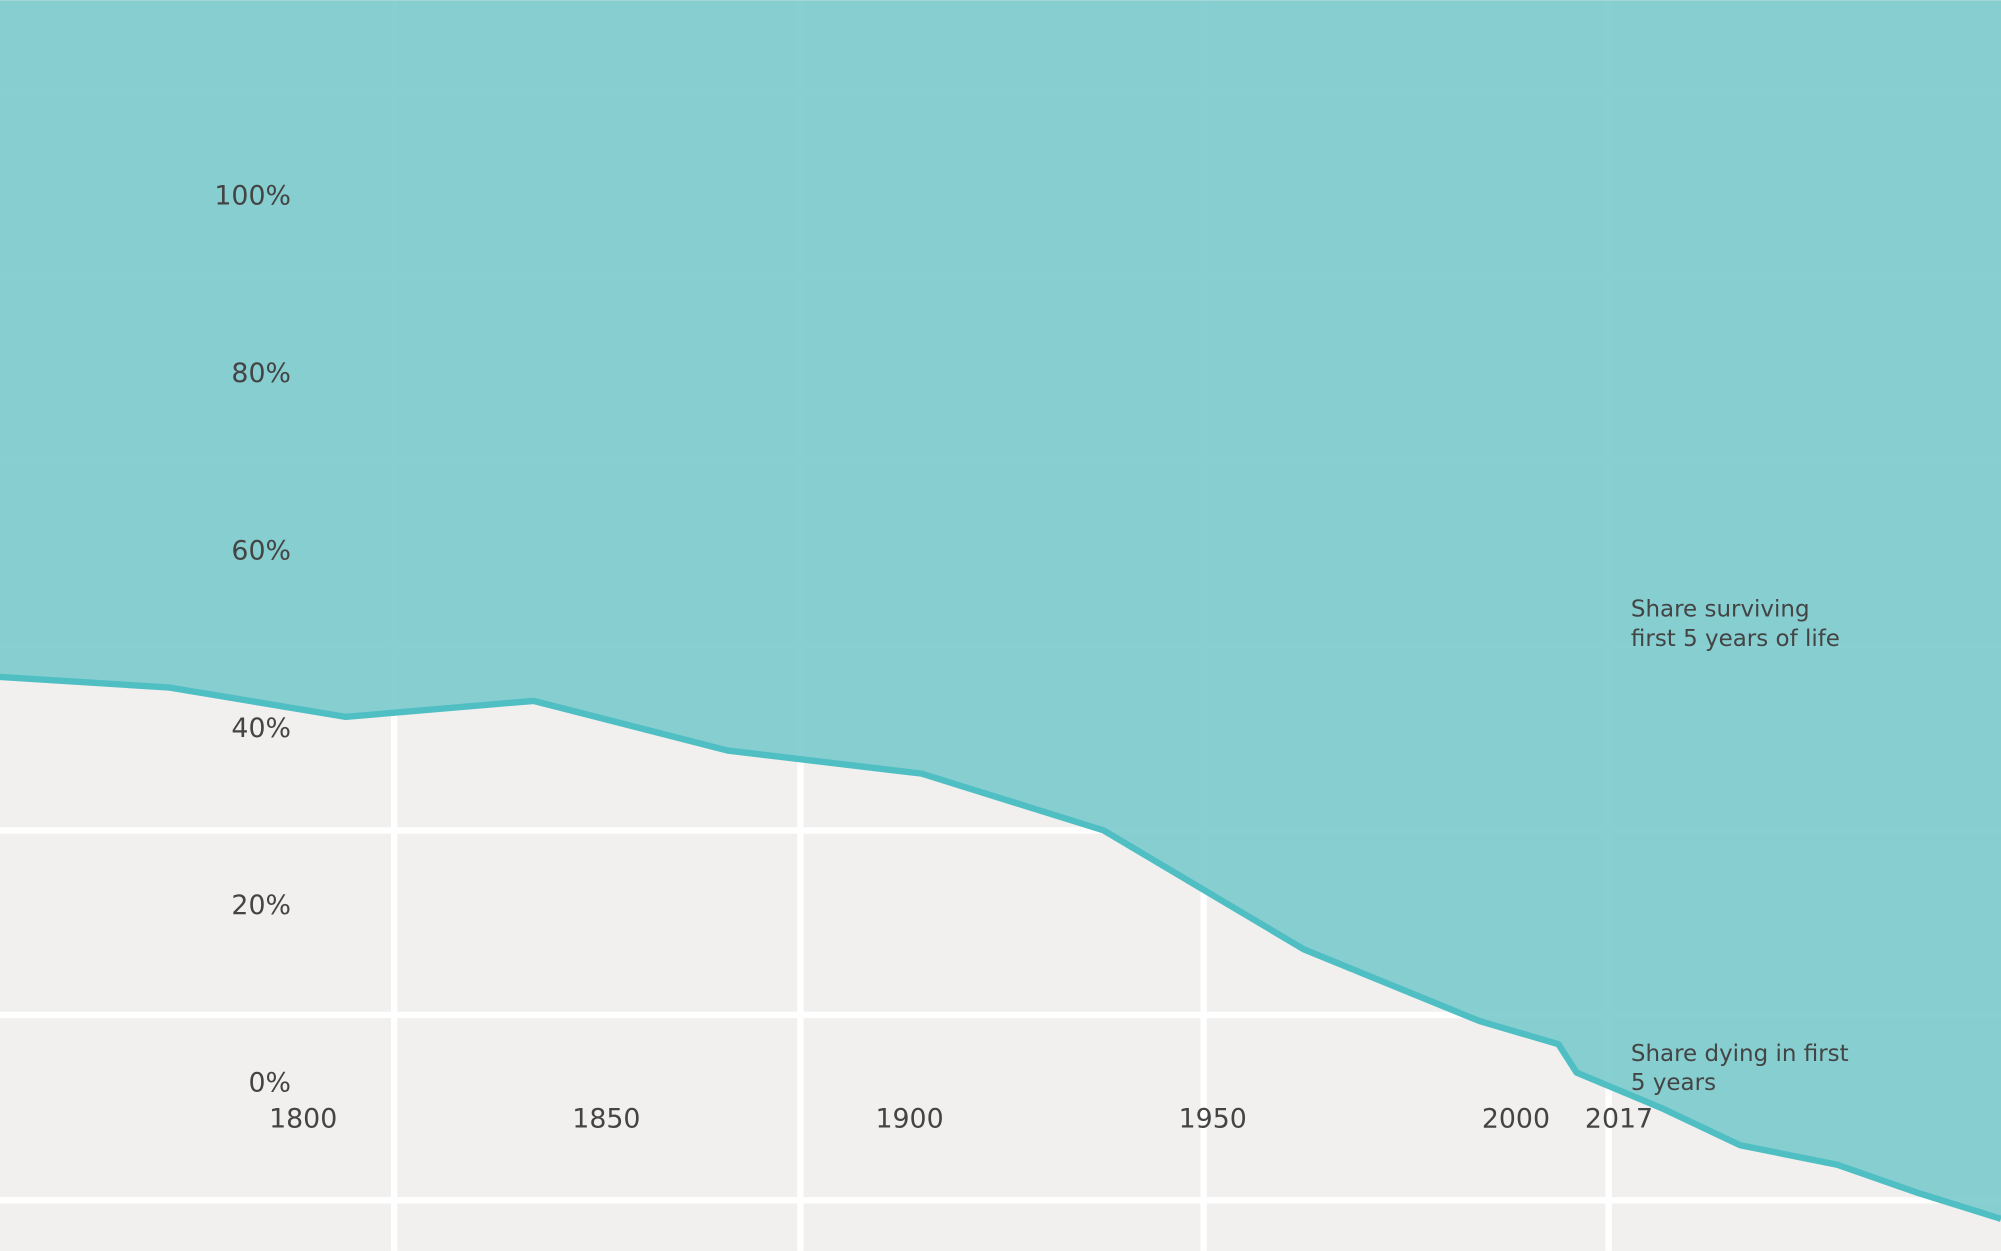  Describe the element at coordinates (269, 1083) in the screenshot. I see `y-tick-label: 0%` at that location.